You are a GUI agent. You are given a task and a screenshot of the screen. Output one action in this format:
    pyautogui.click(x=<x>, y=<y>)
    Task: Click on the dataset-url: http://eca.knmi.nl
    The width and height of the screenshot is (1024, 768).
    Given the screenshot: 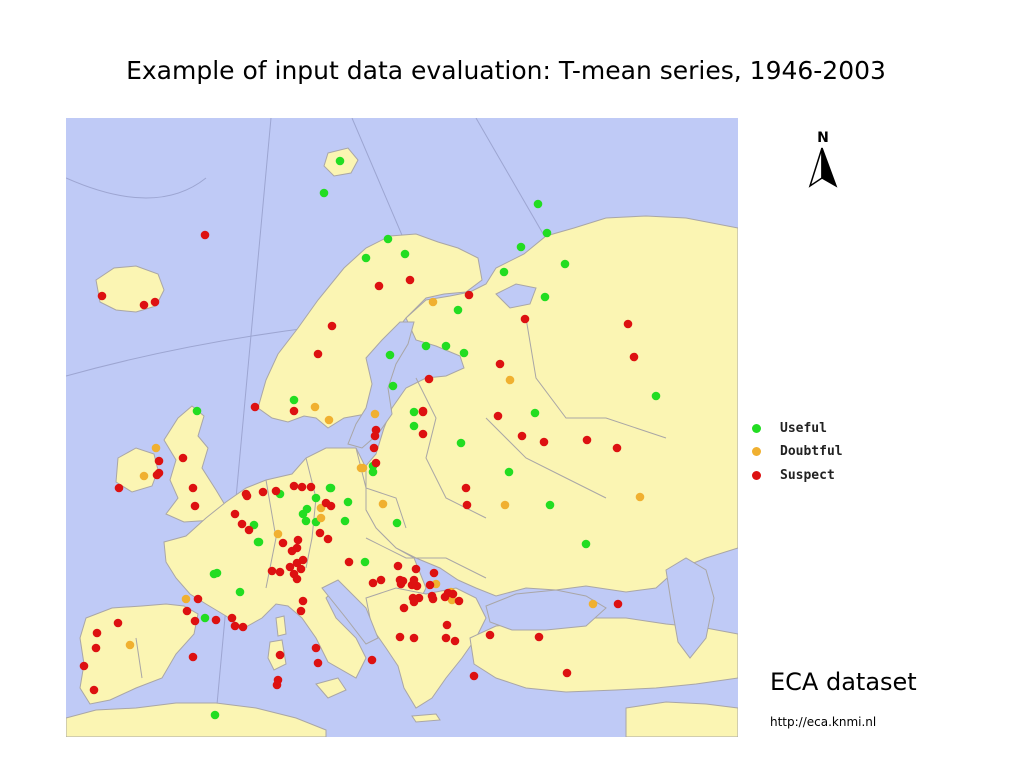 What is the action you would take?
    pyautogui.click(x=823, y=722)
    